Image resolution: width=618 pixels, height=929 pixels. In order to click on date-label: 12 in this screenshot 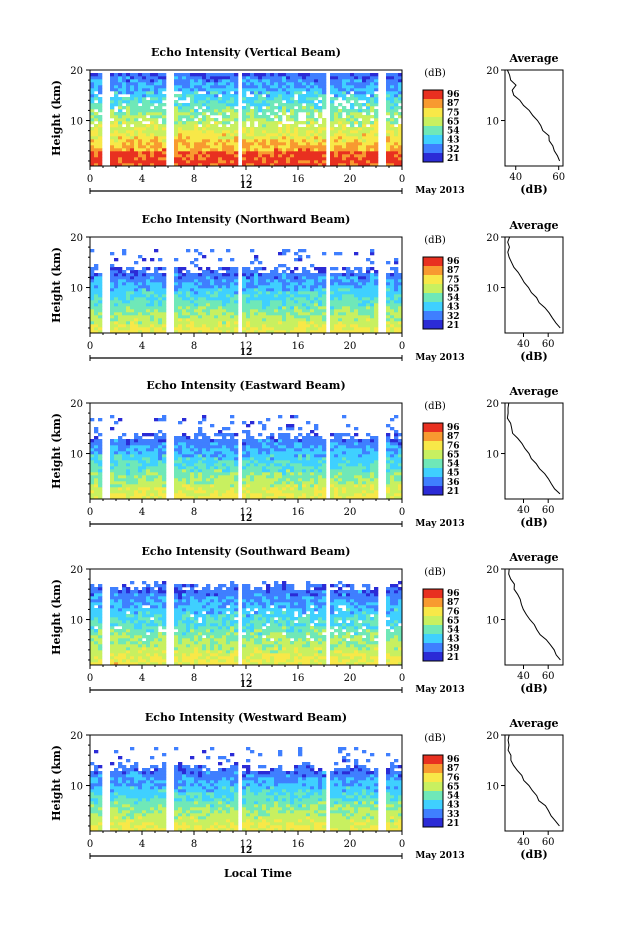, I will do `click(246, 353)`.